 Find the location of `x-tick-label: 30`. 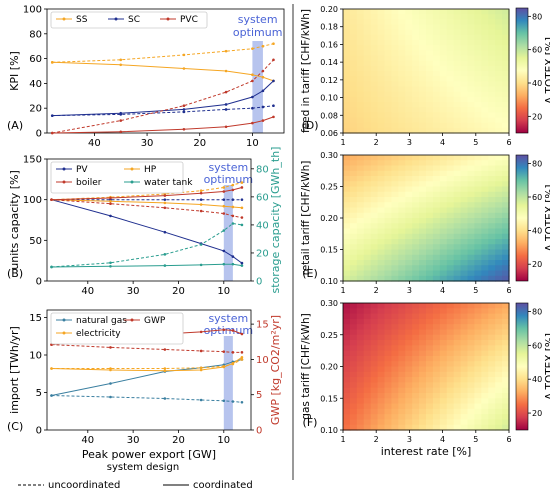

x-tick-label: 30 is located at coordinates (133, 291).